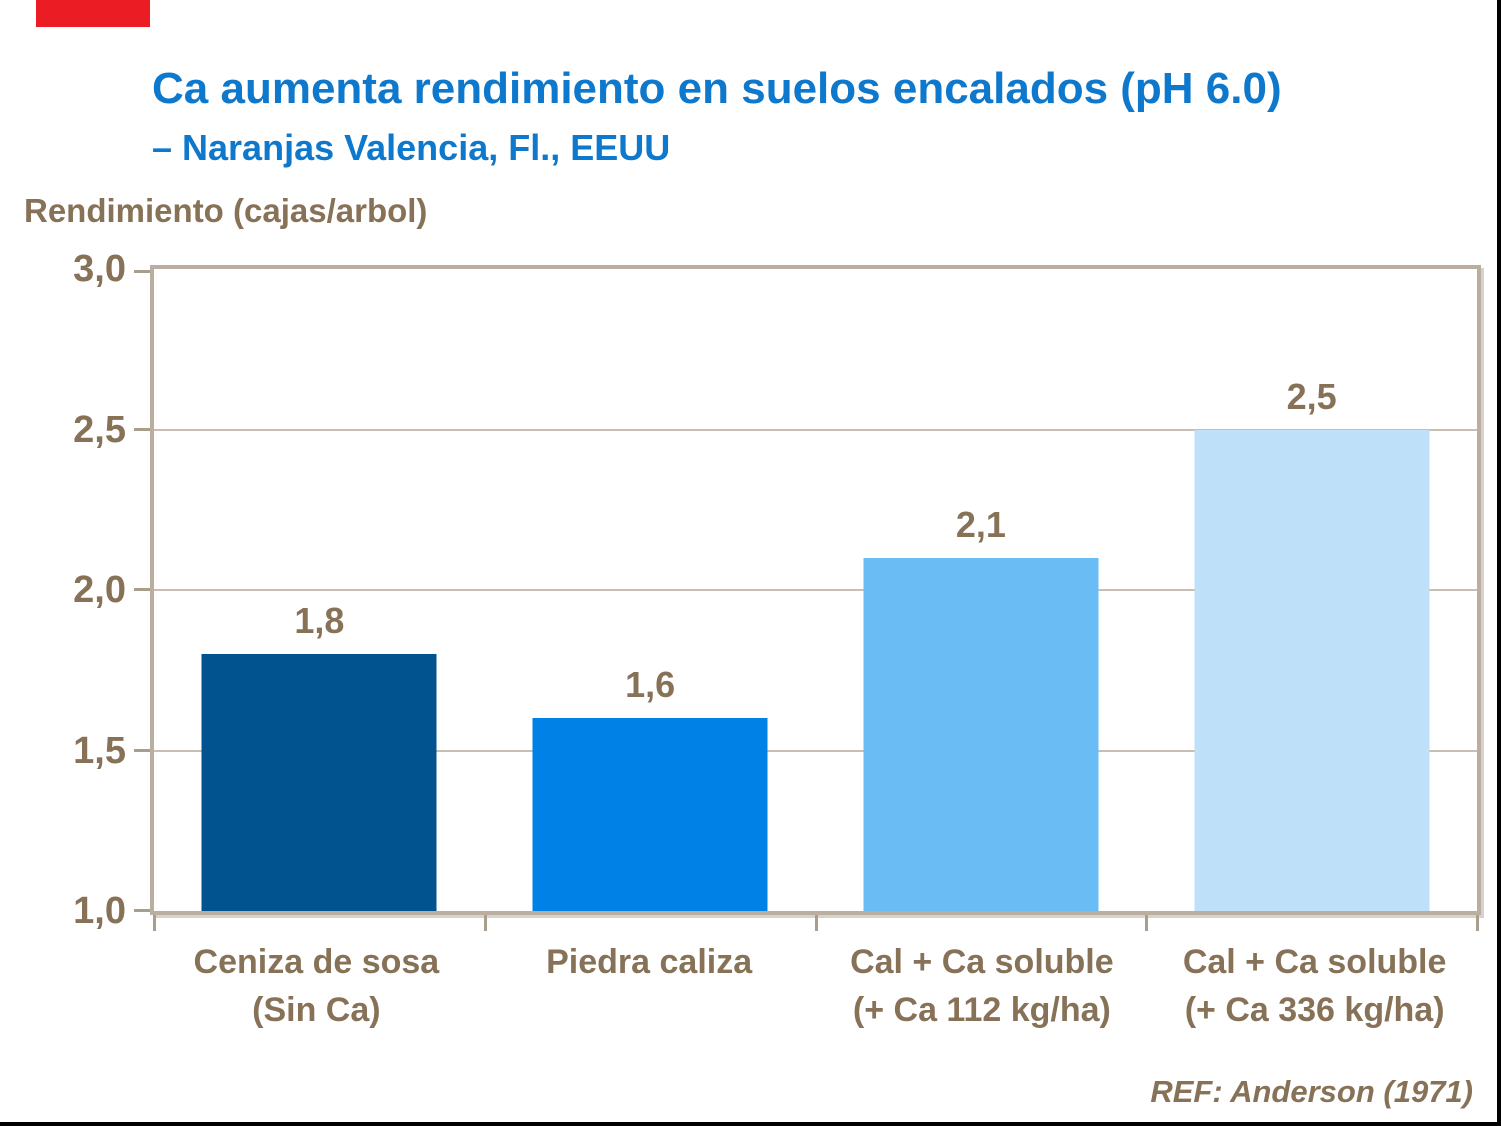  I want to click on bar-slot: 1,6, so click(650, 590).